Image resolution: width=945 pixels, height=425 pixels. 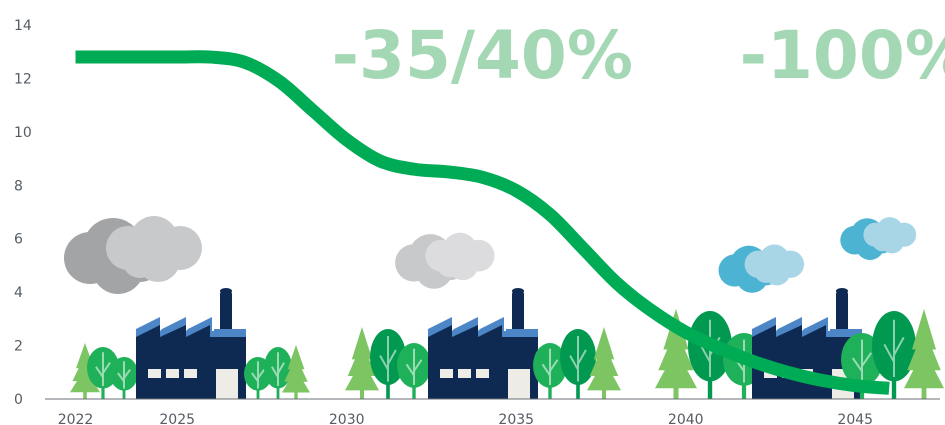 What do you see at coordinates (465, 418) in the screenshot?
I see `x-tick-labels: 2022 2025 2030 2035 2040 2045` at bounding box center [465, 418].